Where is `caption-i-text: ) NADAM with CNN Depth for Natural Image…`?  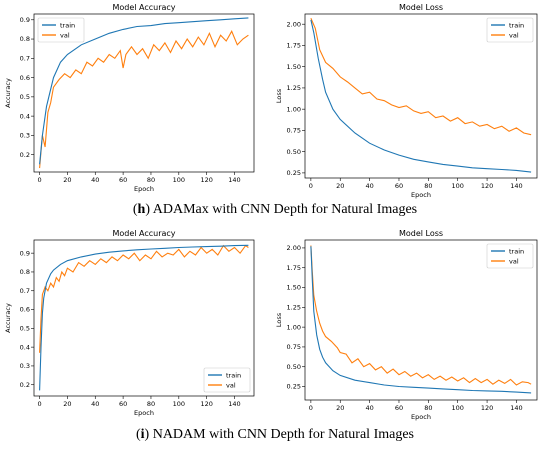
caption-i-text: ) NADAM with CNN Depth for Natural Image… is located at coordinates (279, 434).